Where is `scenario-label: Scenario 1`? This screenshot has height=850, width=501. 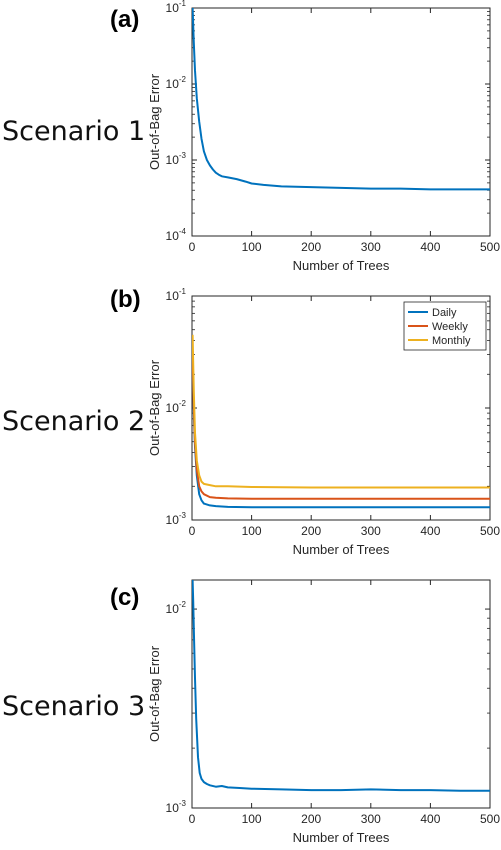 scenario-label: Scenario 1 is located at coordinates (73, 131).